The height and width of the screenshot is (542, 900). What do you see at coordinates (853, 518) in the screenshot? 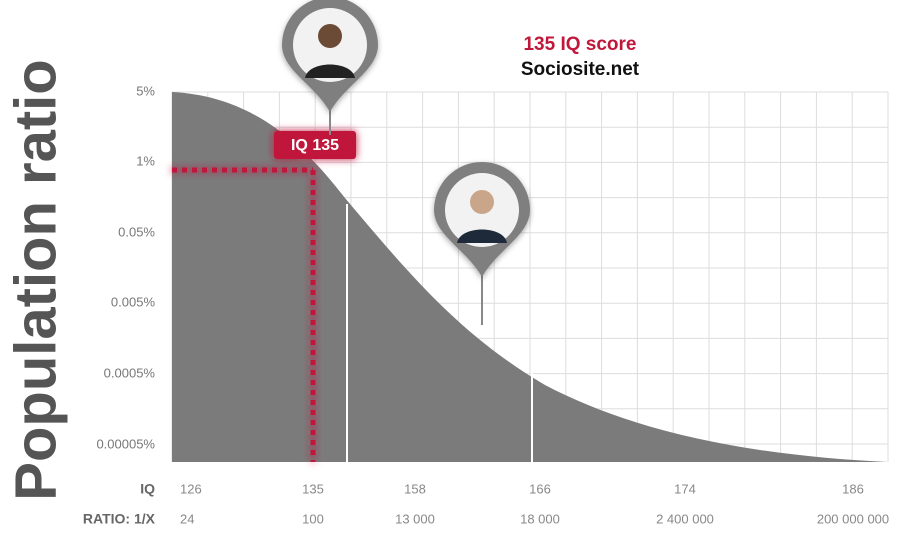
I see `x-tick-label: 200 000 000` at bounding box center [853, 518].